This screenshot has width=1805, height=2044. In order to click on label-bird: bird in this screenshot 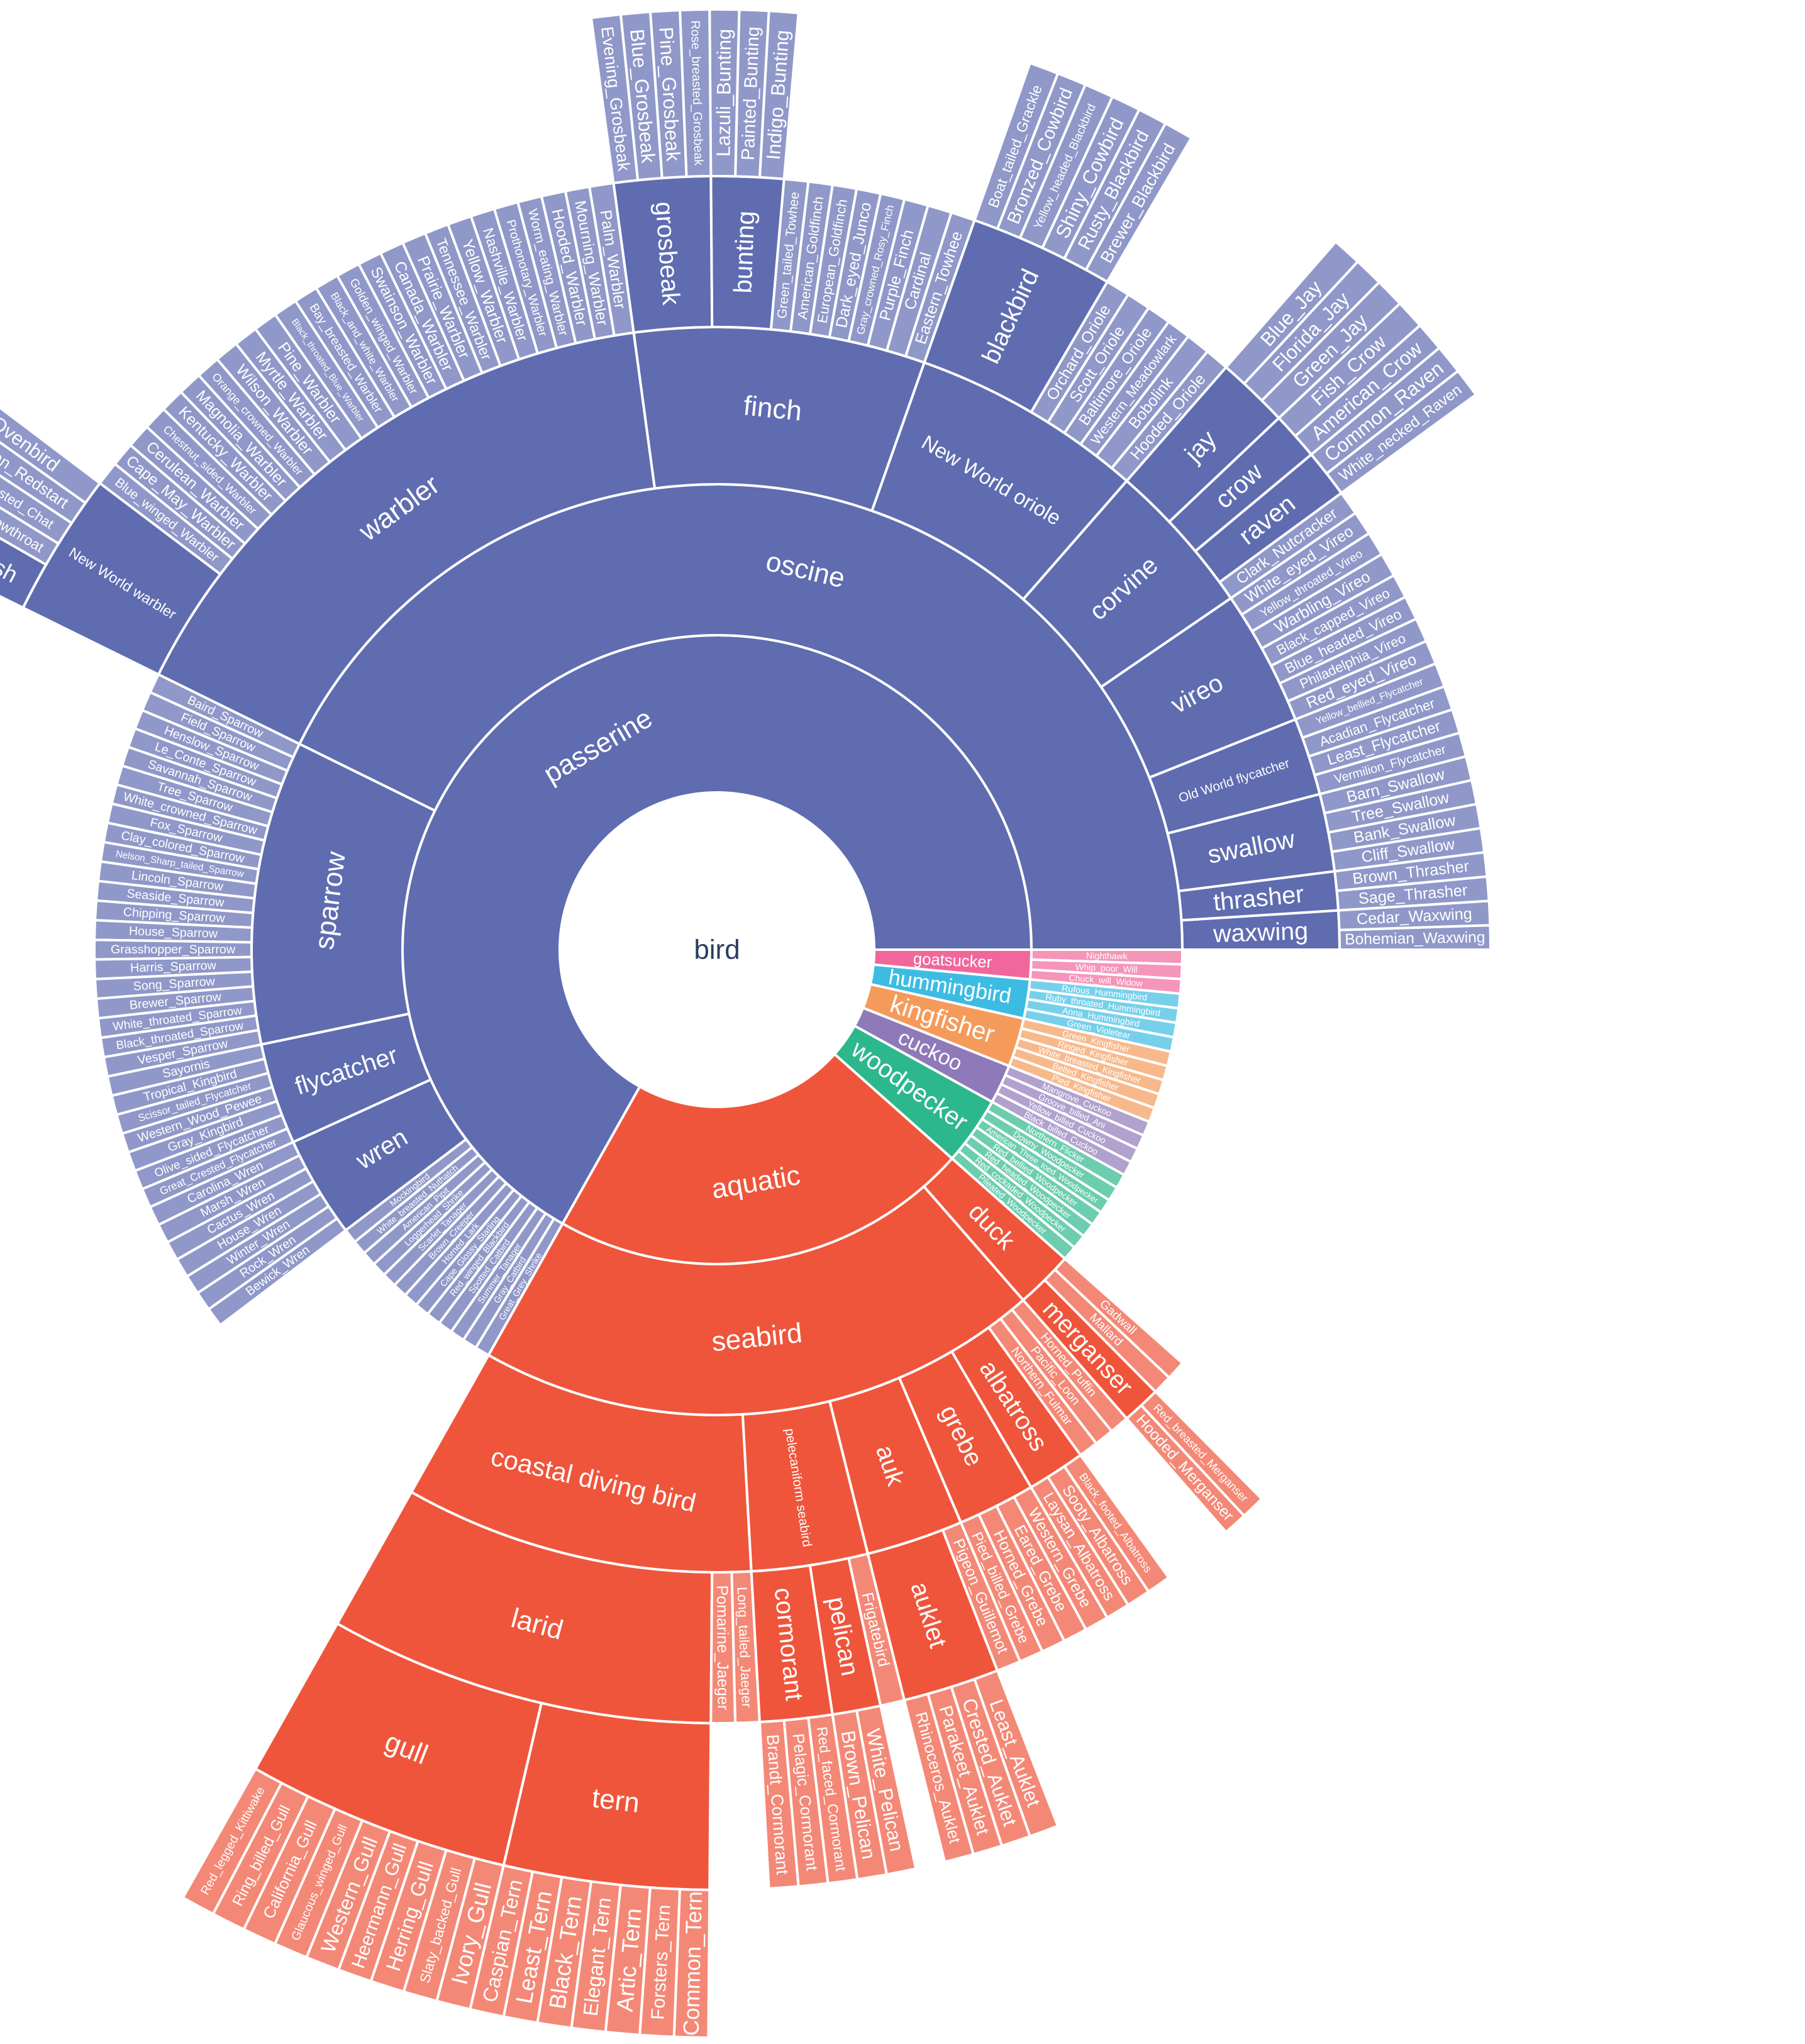, I will do `click(717, 950)`.